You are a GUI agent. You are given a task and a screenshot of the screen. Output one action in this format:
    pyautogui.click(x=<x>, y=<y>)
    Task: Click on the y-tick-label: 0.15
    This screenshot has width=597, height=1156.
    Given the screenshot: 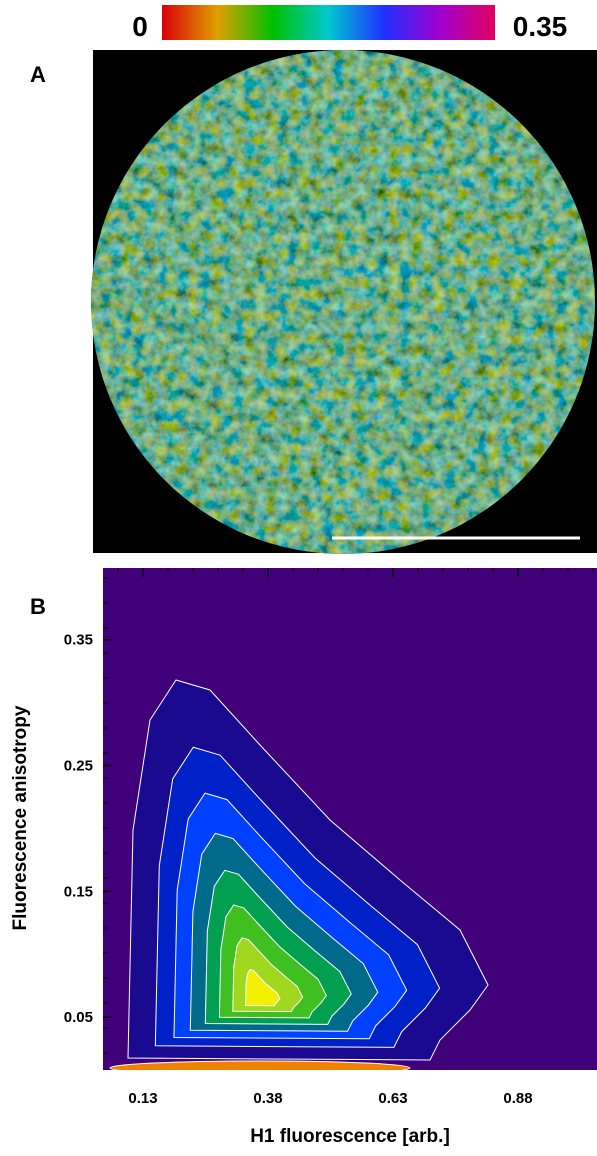 What is the action you would take?
    pyautogui.click(x=78, y=891)
    